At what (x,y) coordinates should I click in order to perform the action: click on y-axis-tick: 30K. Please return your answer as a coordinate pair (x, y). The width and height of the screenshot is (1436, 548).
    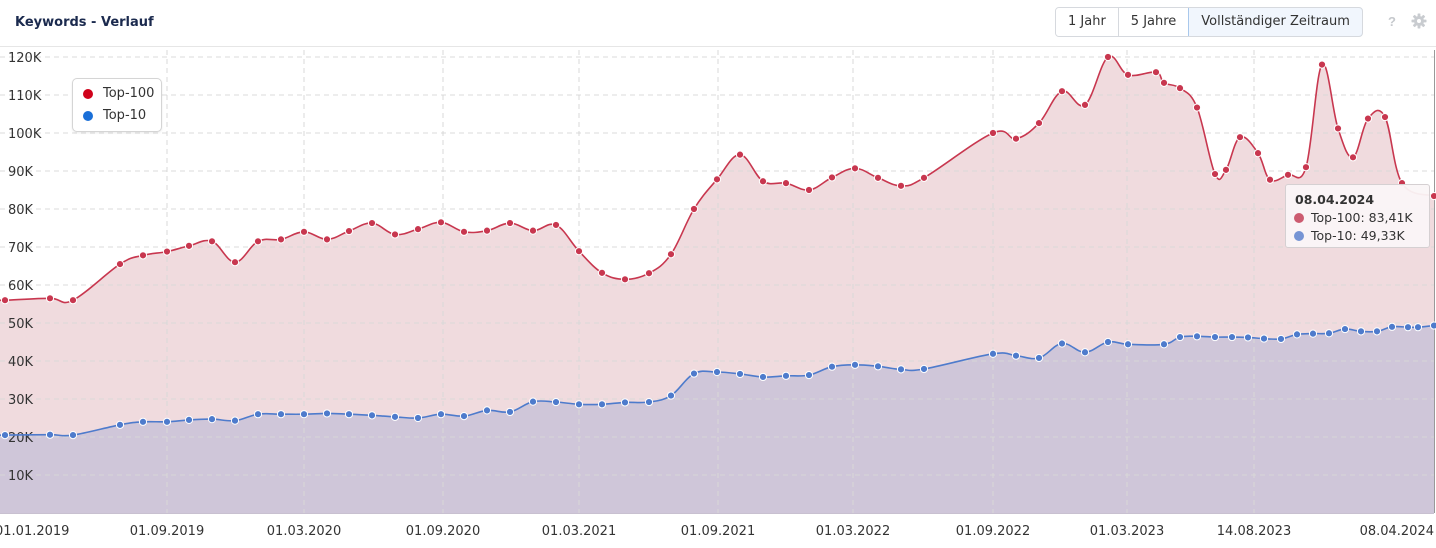
    Looking at the image, I should click on (21, 400).